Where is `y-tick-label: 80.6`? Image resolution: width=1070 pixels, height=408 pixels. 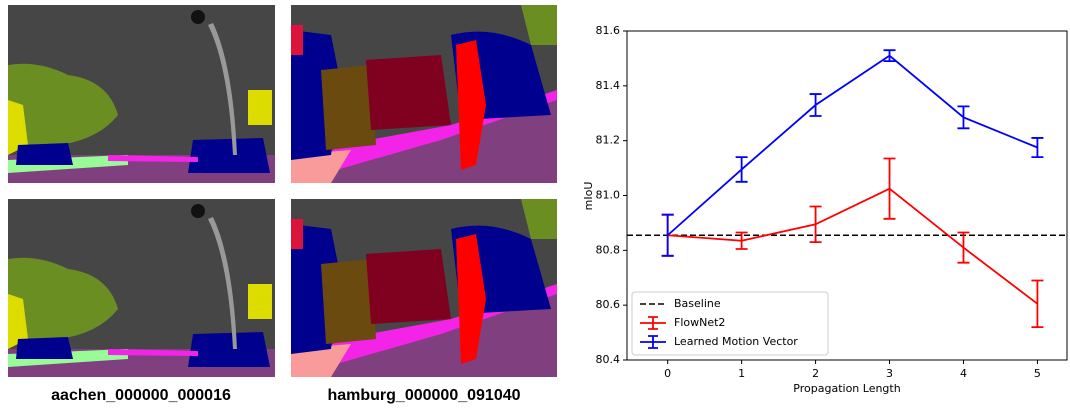
y-tick-label: 80.6 is located at coordinates (608, 304).